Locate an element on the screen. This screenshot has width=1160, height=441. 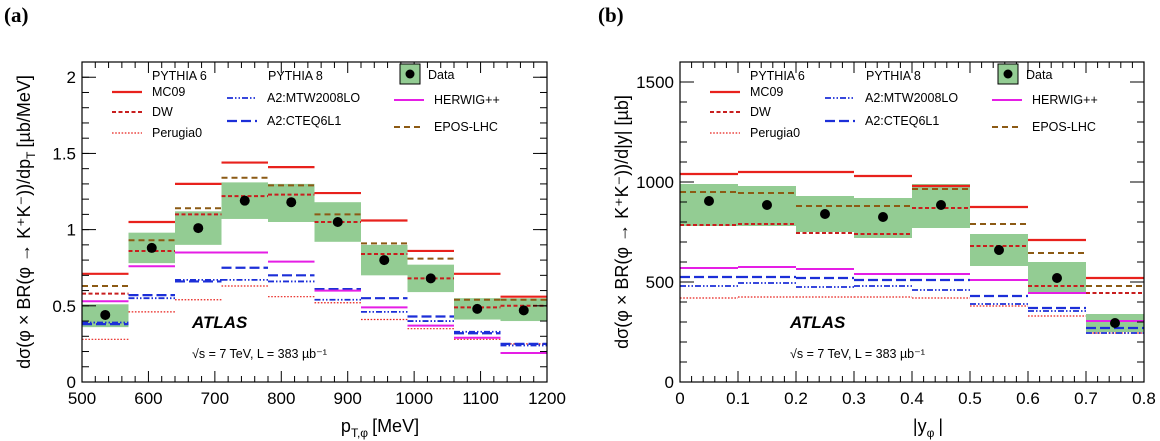
y-axis-title: dσ(φ × BR(φ → K⁺K⁻))/d|y| [µb] is located at coordinates (622, 222).